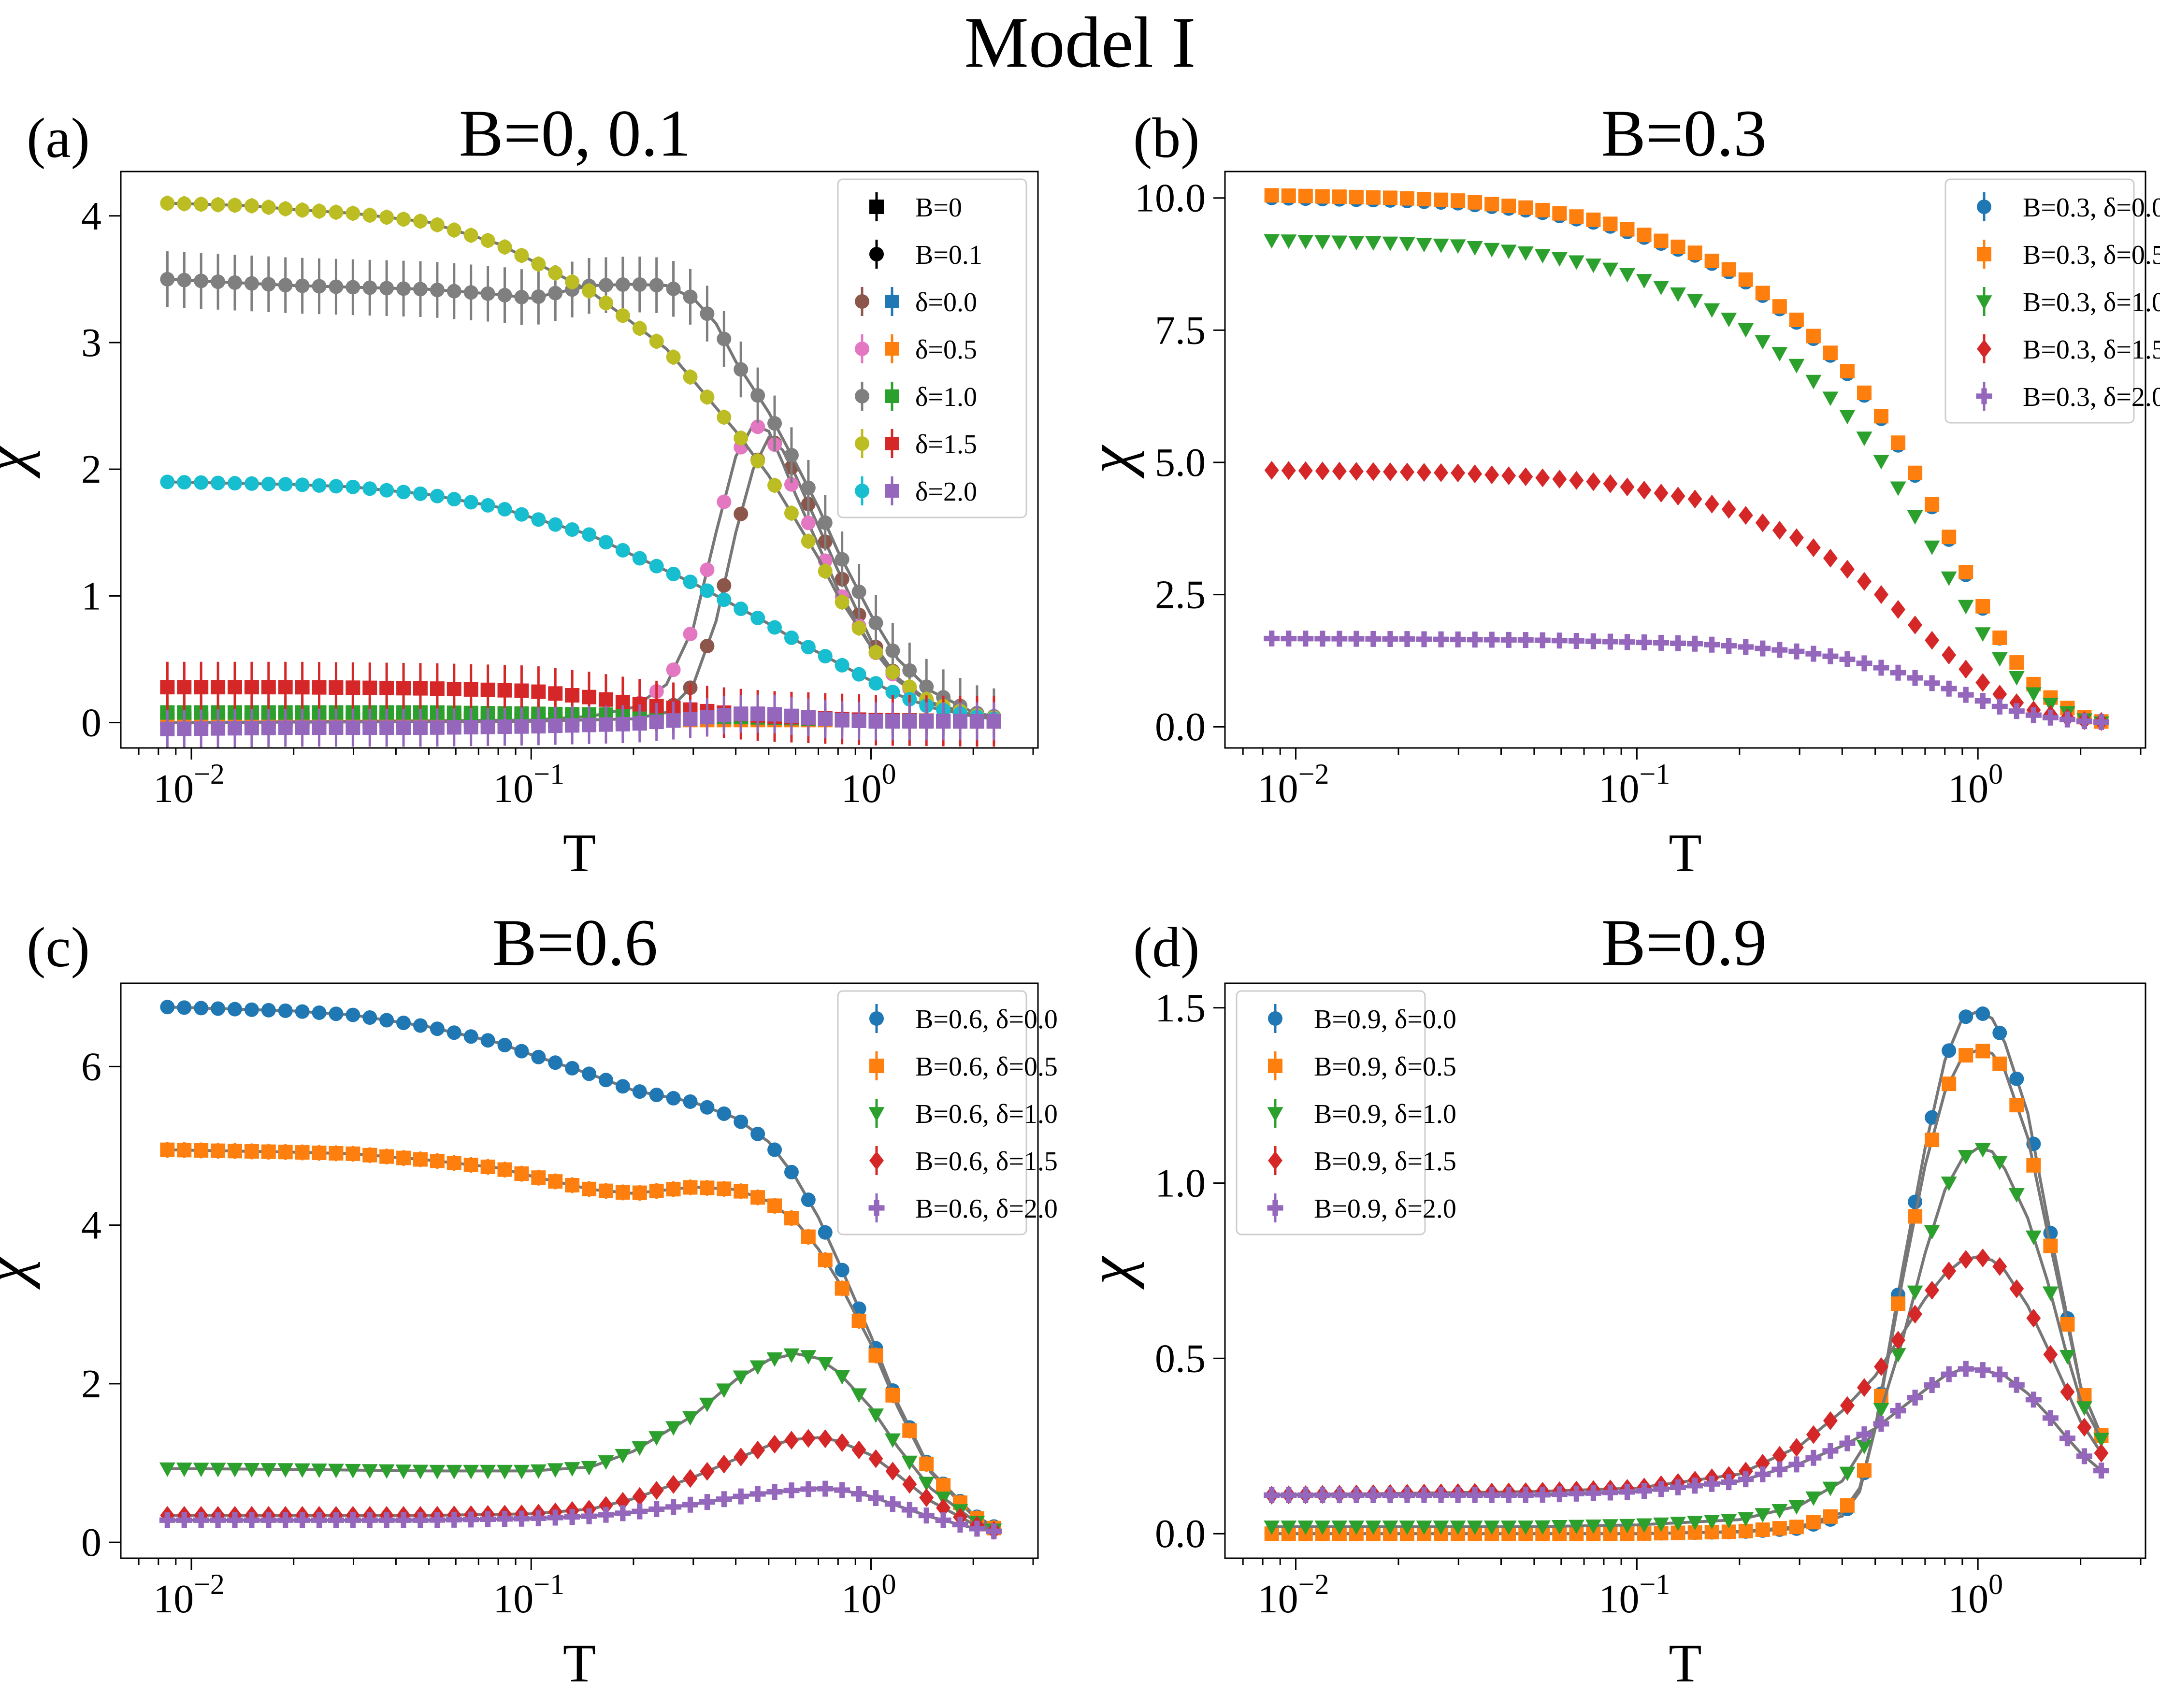 The height and width of the screenshot is (1708, 2160). Describe the element at coordinates (1167, 947) in the screenshot. I see `panel-label: (d)` at that location.